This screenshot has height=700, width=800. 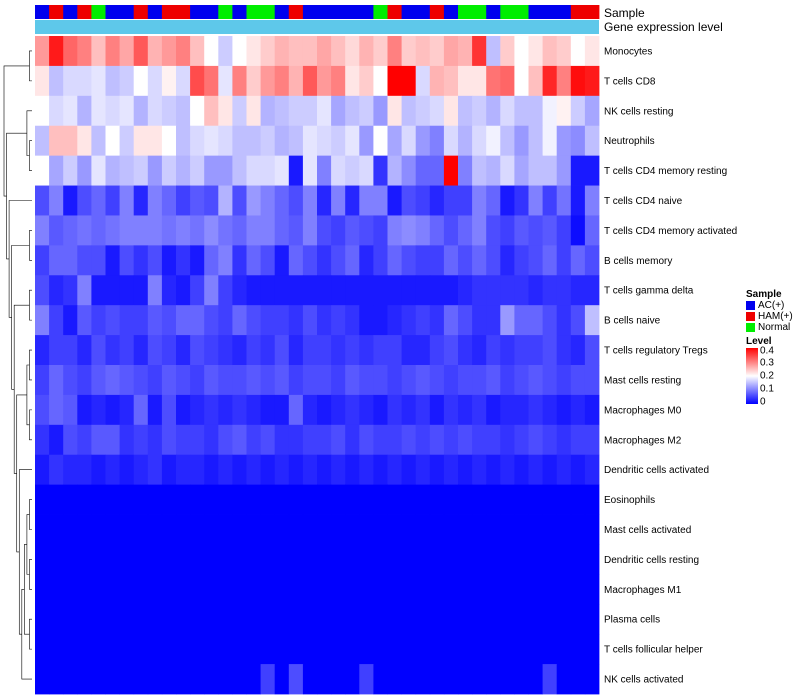 What do you see at coordinates (665, 171) in the screenshot?
I see `row-label: T cells CD4 memory resting` at bounding box center [665, 171].